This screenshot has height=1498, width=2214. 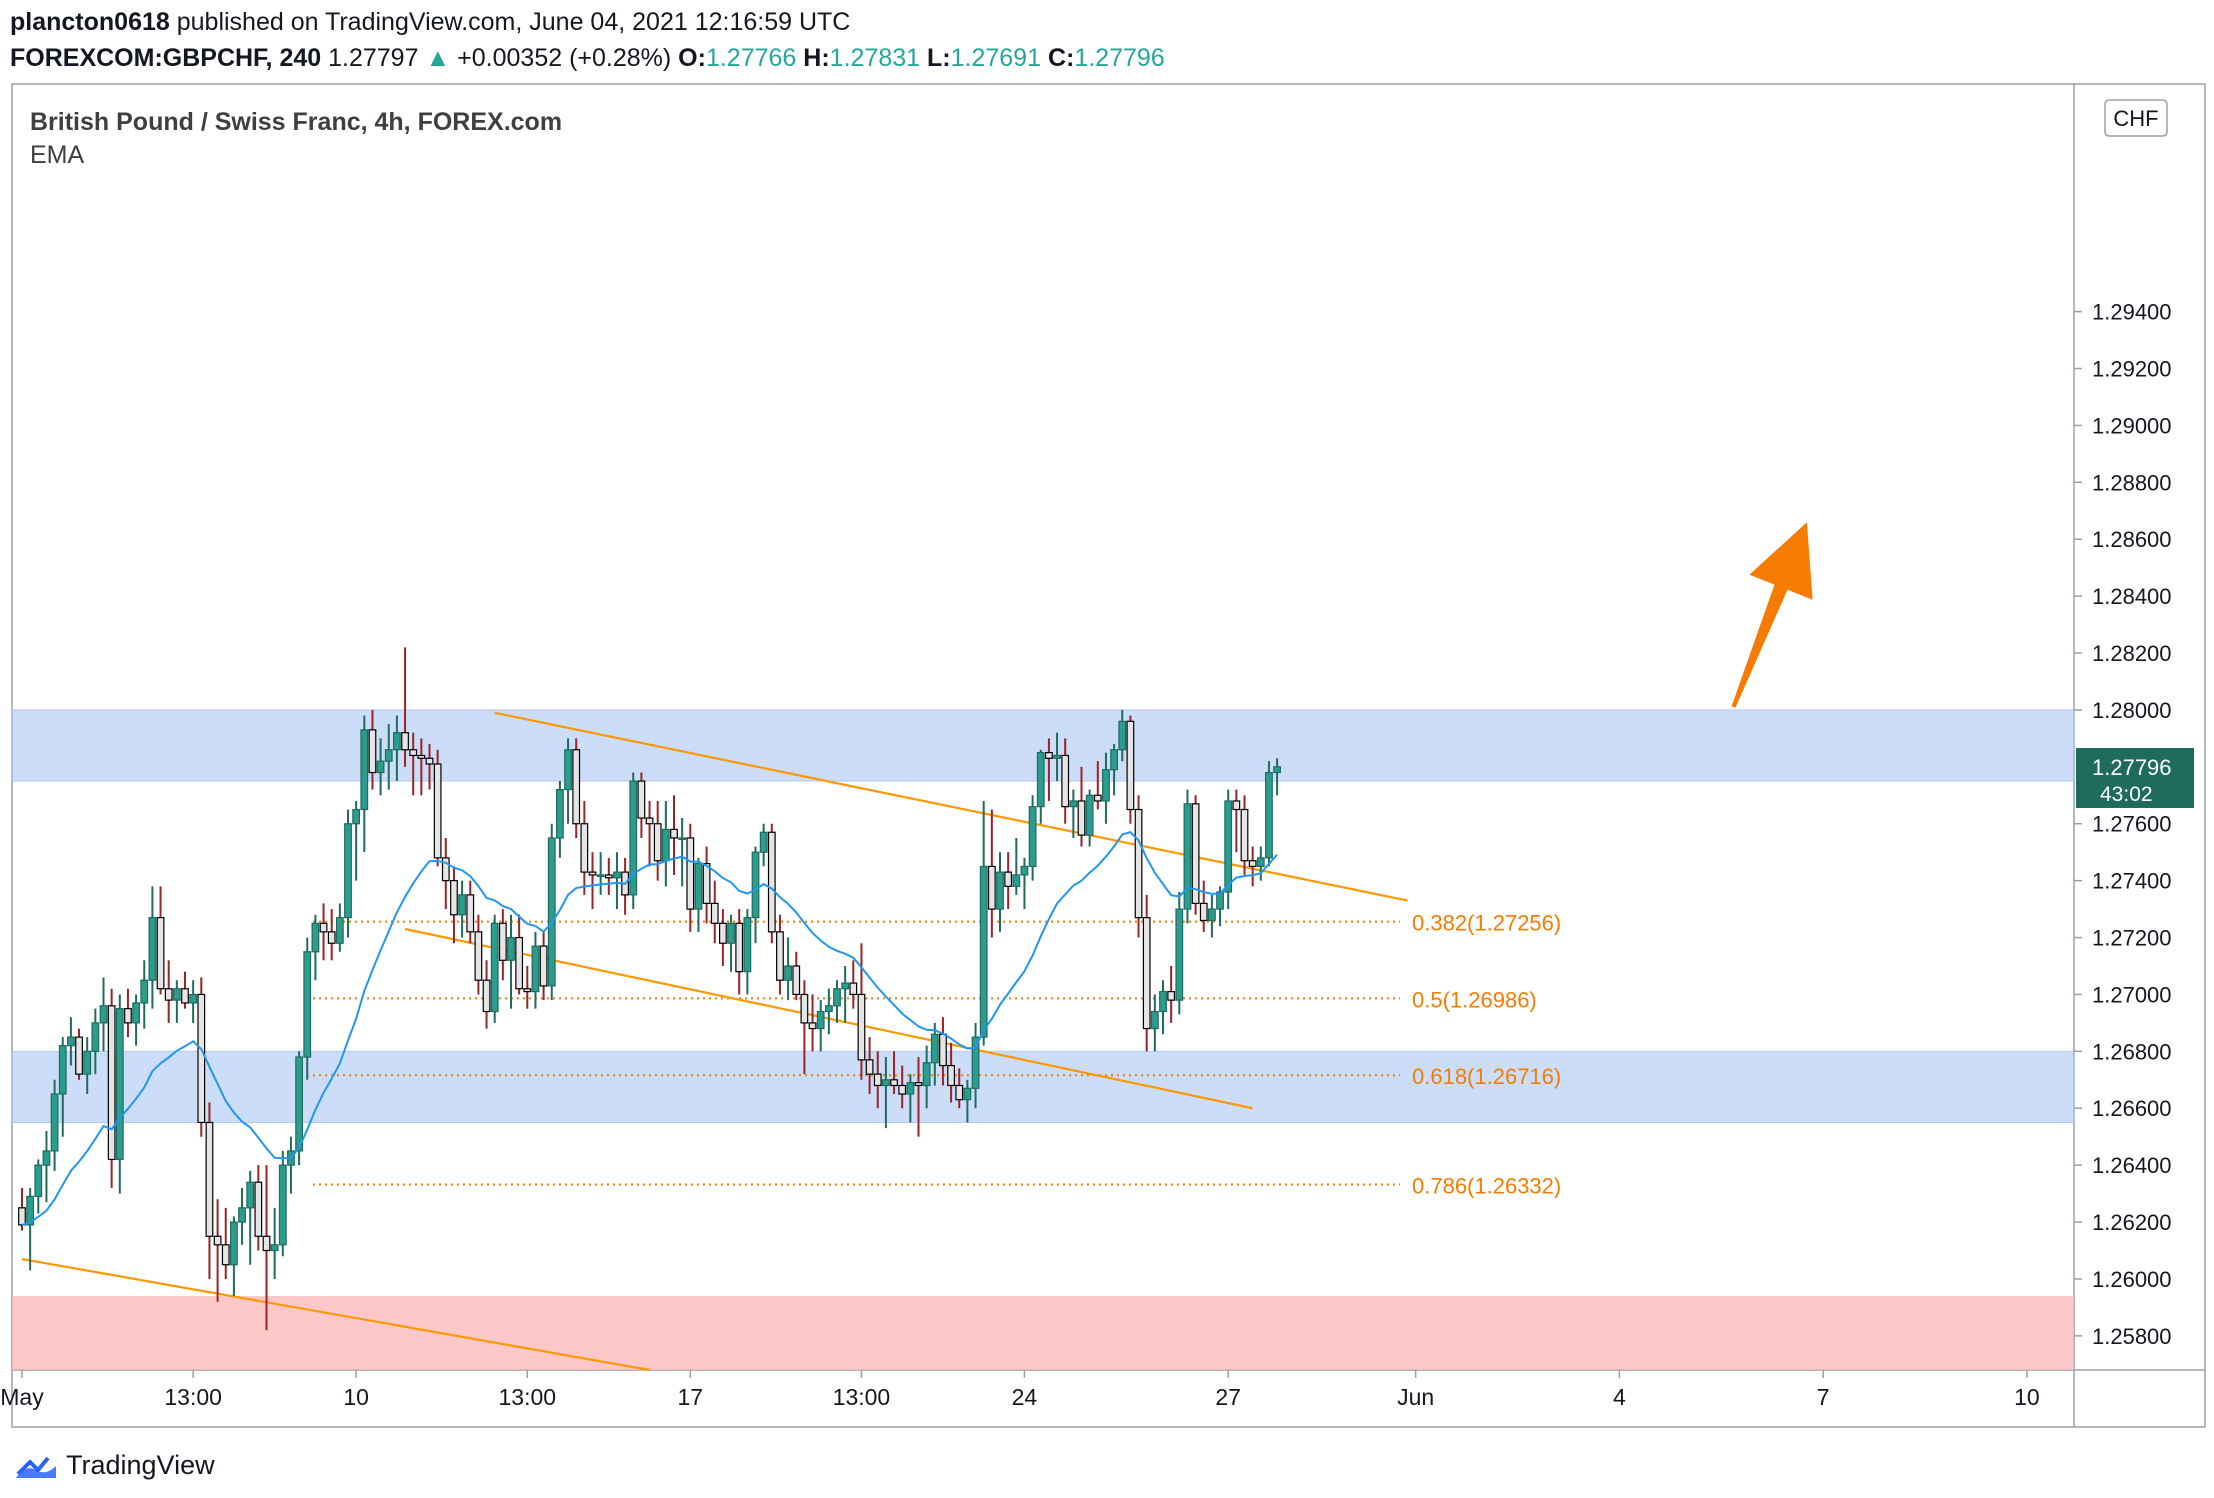 What do you see at coordinates (2126, 794) in the screenshot?
I see `countdown-label: 43:02` at bounding box center [2126, 794].